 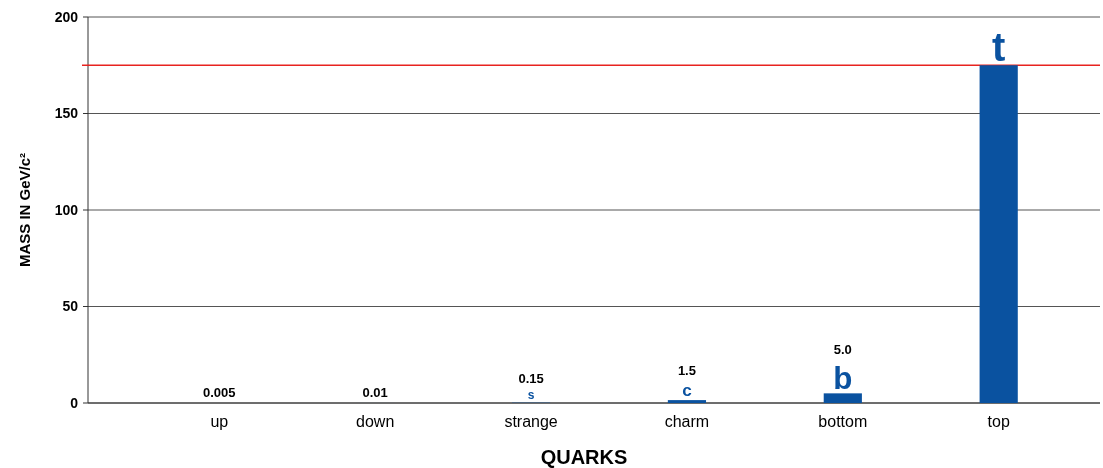 What do you see at coordinates (843, 421) in the screenshot?
I see `x-tick-label: bottom` at bounding box center [843, 421].